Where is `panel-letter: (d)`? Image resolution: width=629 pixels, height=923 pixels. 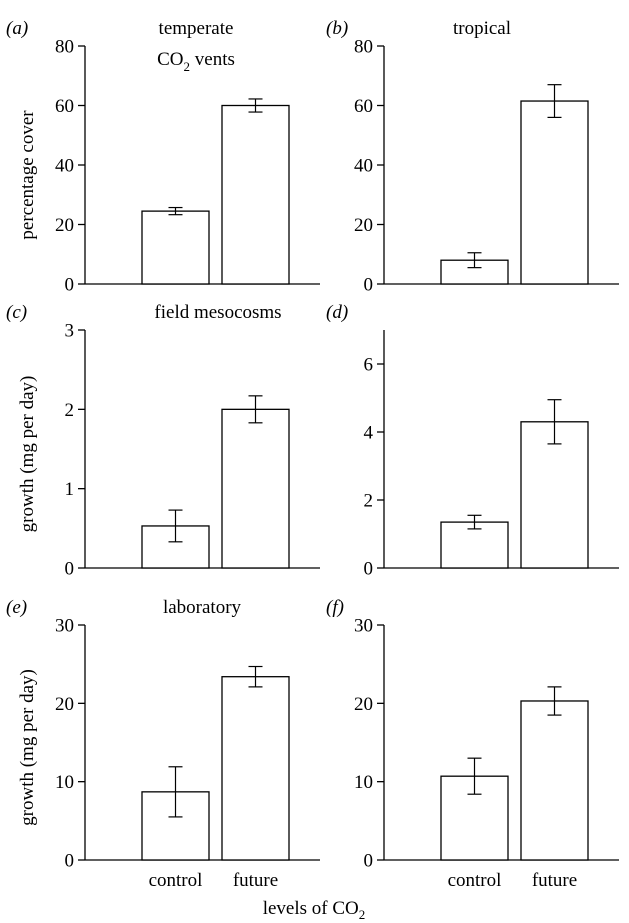 panel-letter: (d) is located at coordinates (337, 312).